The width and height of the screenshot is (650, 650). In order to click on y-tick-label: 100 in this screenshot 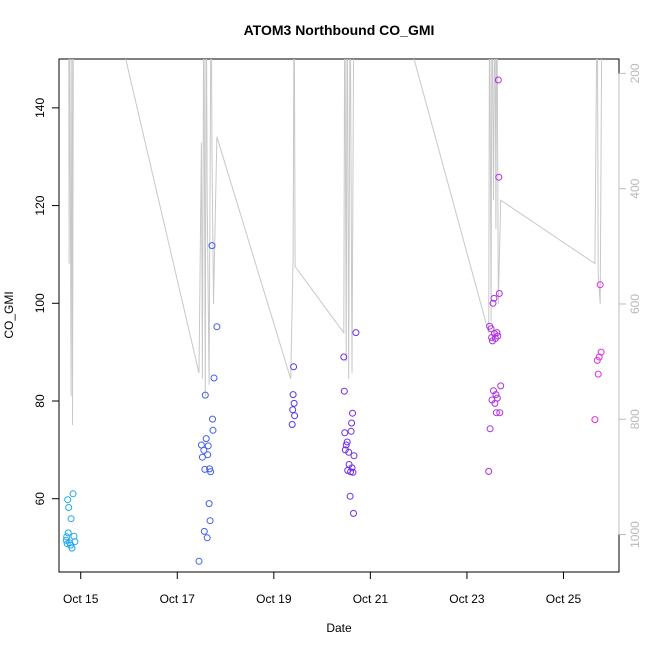, I will do `click(40, 303)`.